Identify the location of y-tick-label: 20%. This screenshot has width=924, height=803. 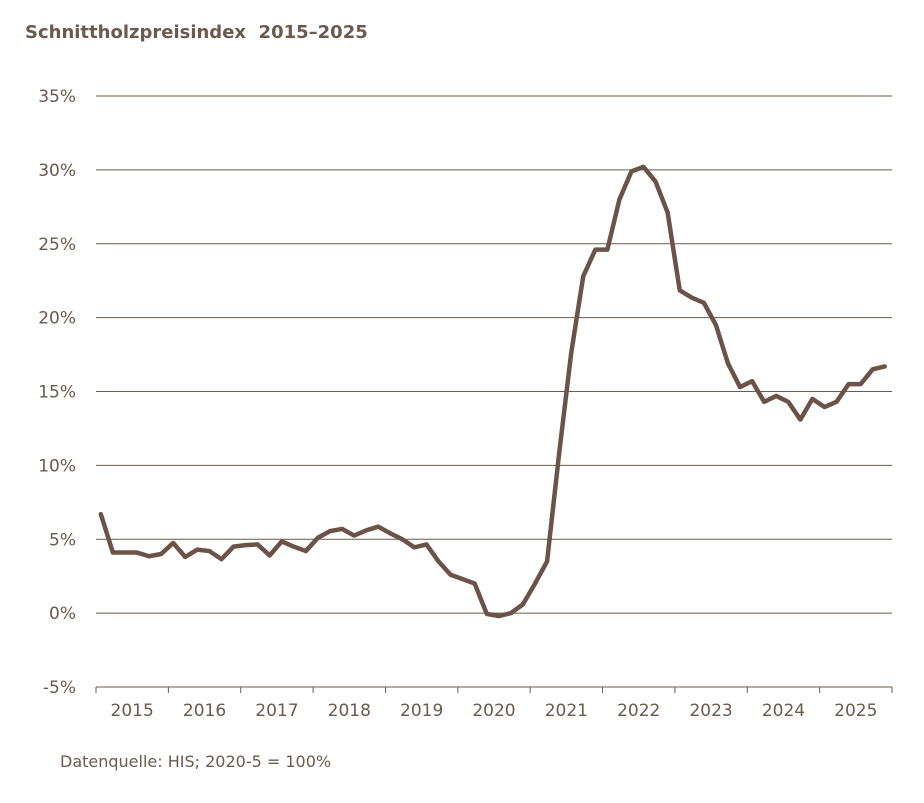
(57, 319).